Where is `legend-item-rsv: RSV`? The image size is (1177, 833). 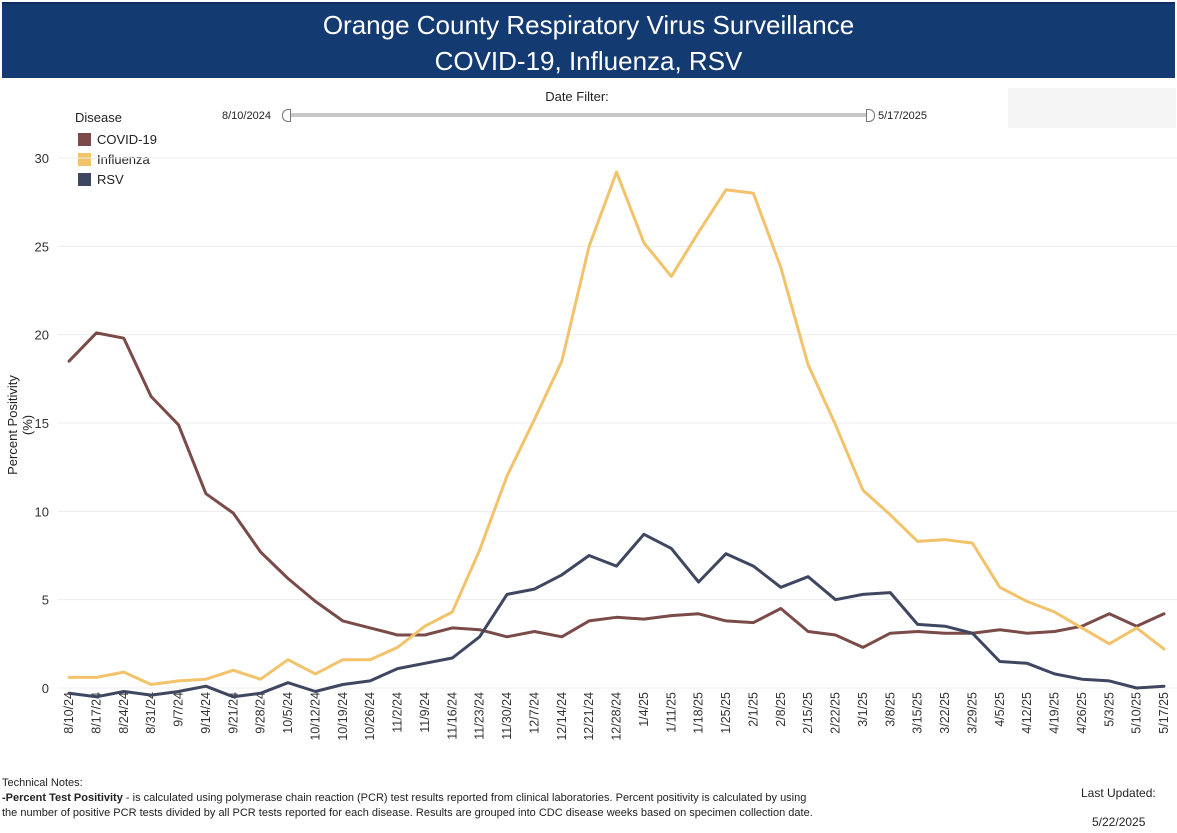
legend-item-rsv: RSV is located at coordinates (101, 179).